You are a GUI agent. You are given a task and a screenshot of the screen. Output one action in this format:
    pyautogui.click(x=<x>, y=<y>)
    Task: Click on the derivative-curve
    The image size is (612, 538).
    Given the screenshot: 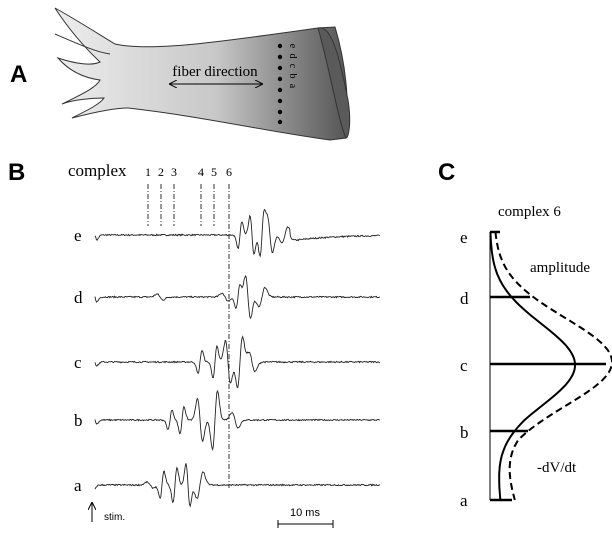 What is the action you would take?
    pyautogui.click(x=553, y=366)
    